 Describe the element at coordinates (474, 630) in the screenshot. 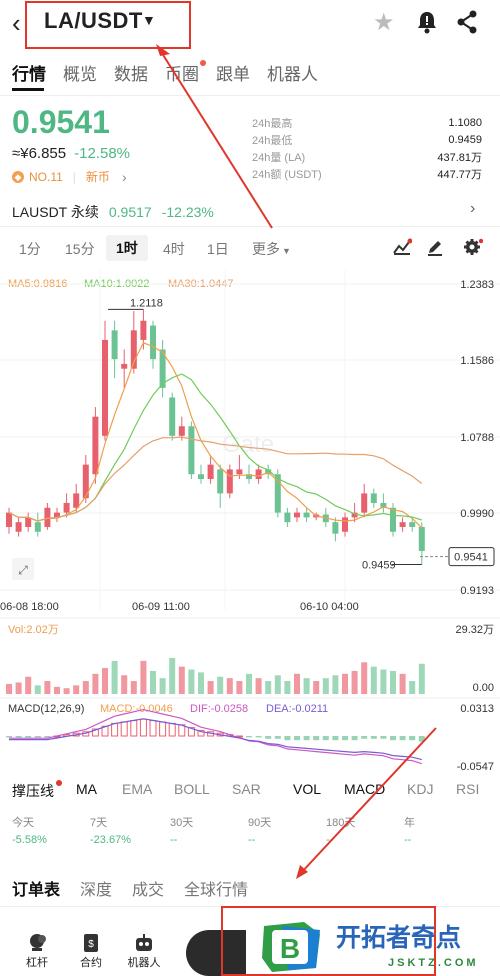

I see `vol-tick-label: 29.32万` at that location.